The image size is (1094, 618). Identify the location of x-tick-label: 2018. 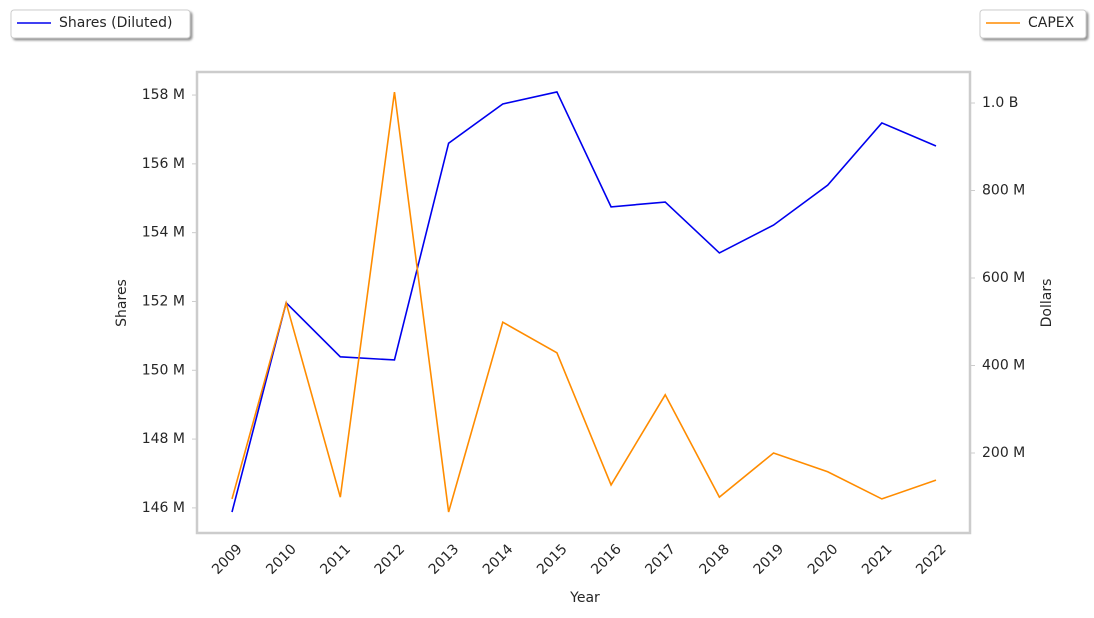
(715, 559).